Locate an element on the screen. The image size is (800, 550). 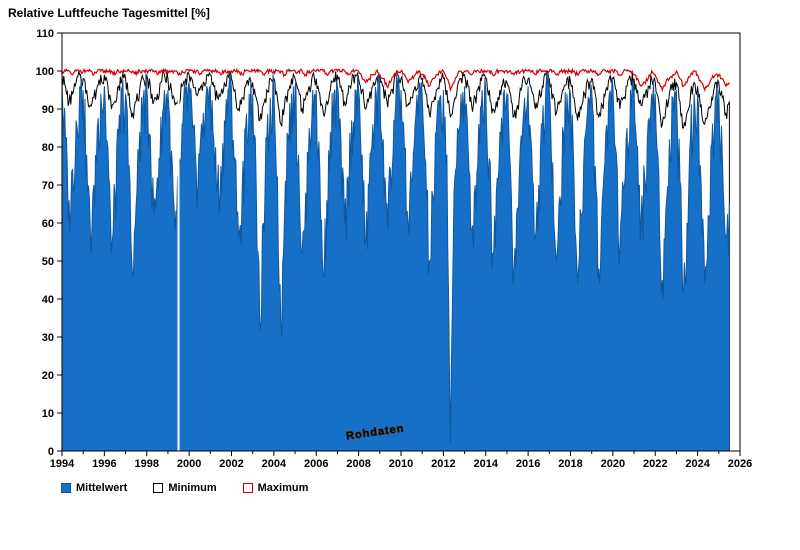
y-tick-label: 50 is located at coordinates (48, 262).